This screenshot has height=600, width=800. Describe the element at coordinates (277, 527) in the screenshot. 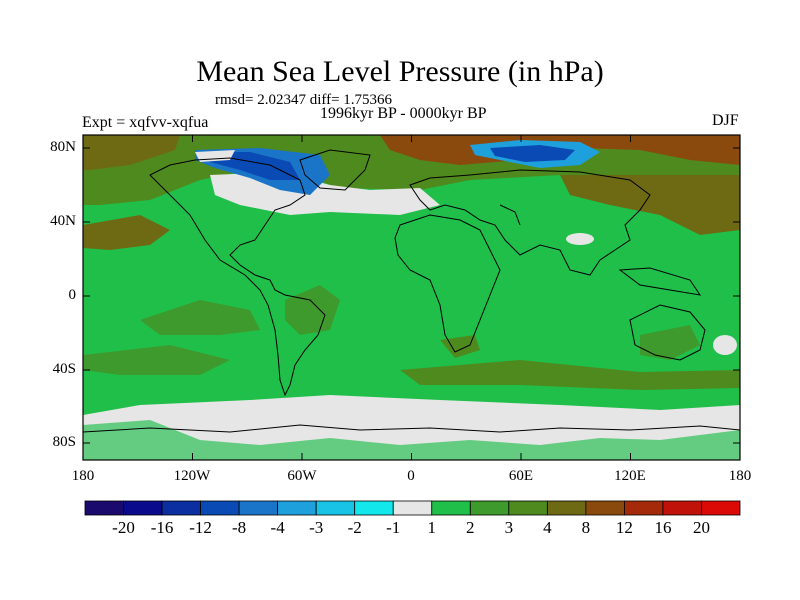

I see `colorbar-label: -4` at that location.